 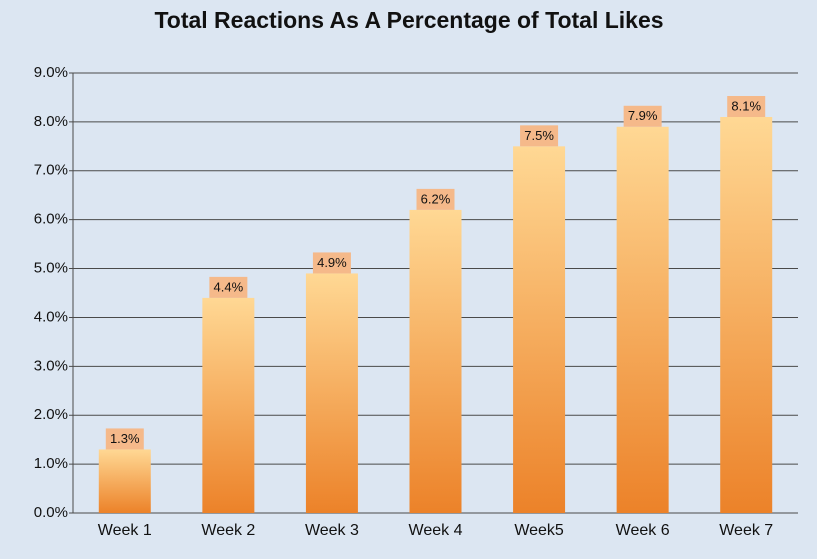 What do you see at coordinates (643, 530) in the screenshot?
I see `x-tick-label: Week 6` at bounding box center [643, 530].